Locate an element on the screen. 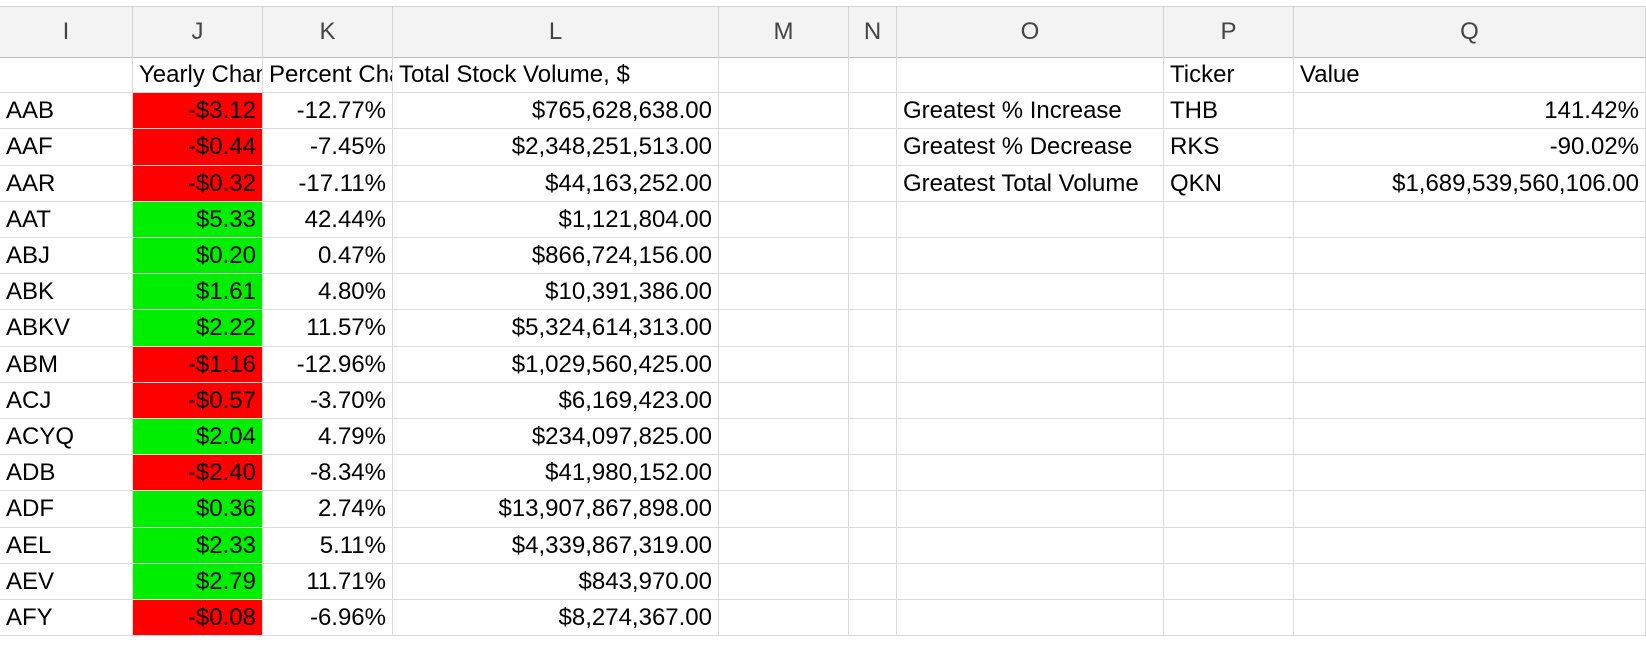 This screenshot has height=656, width=1646. cell-yearly-change: $5.33 is located at coordinates (198, 219).